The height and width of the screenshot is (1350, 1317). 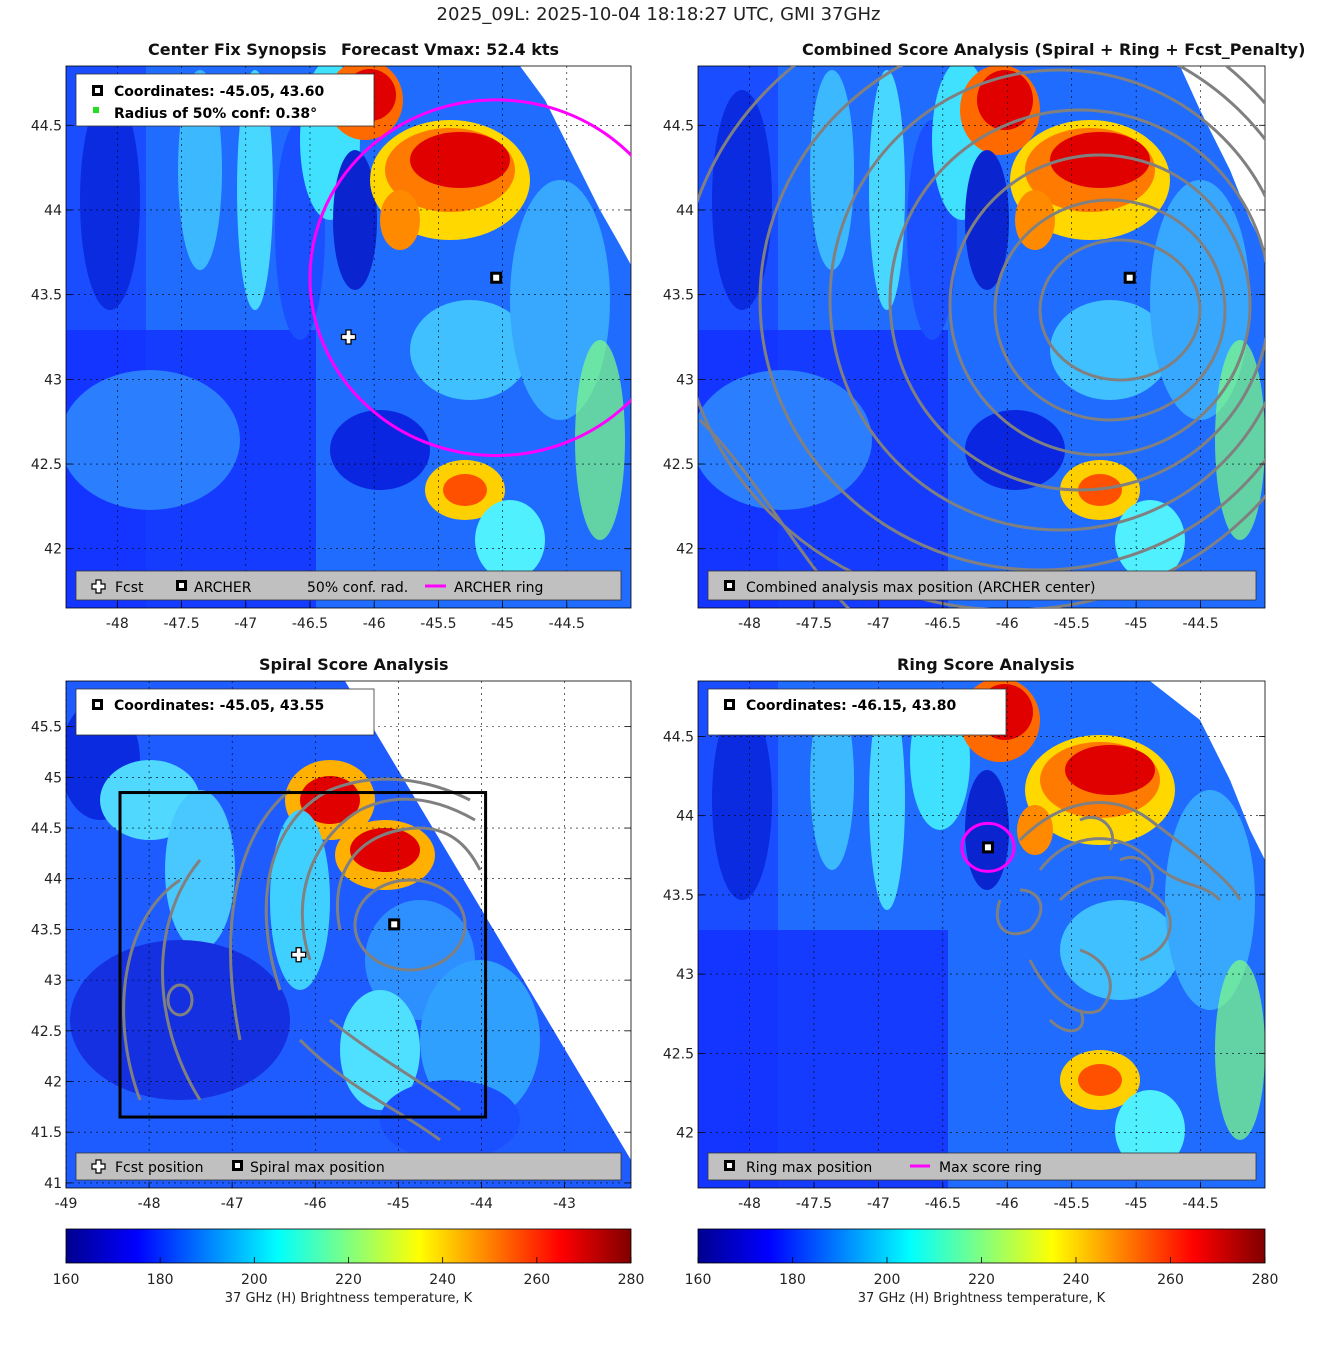 I want to click on ring-x-ticks: -48 -47.5 -47 -46.5 -46 -45.5 -45 -44.5, so click(x=978, y=1197).